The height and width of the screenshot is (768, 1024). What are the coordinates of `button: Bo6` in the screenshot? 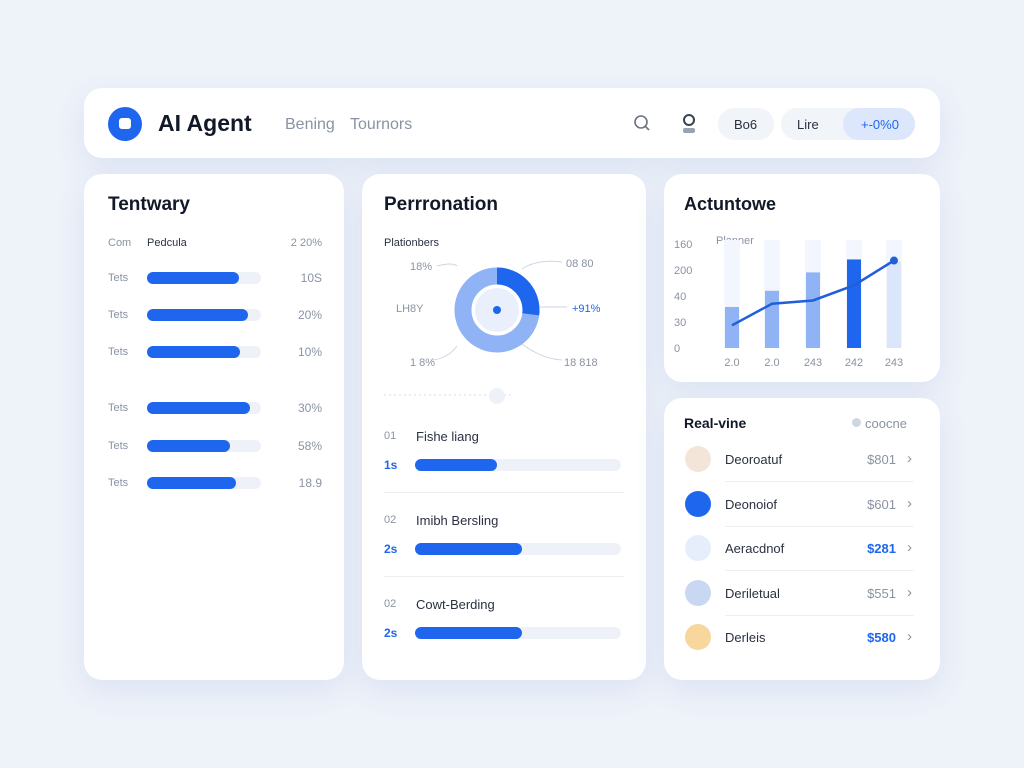 It's located at (746, 124).